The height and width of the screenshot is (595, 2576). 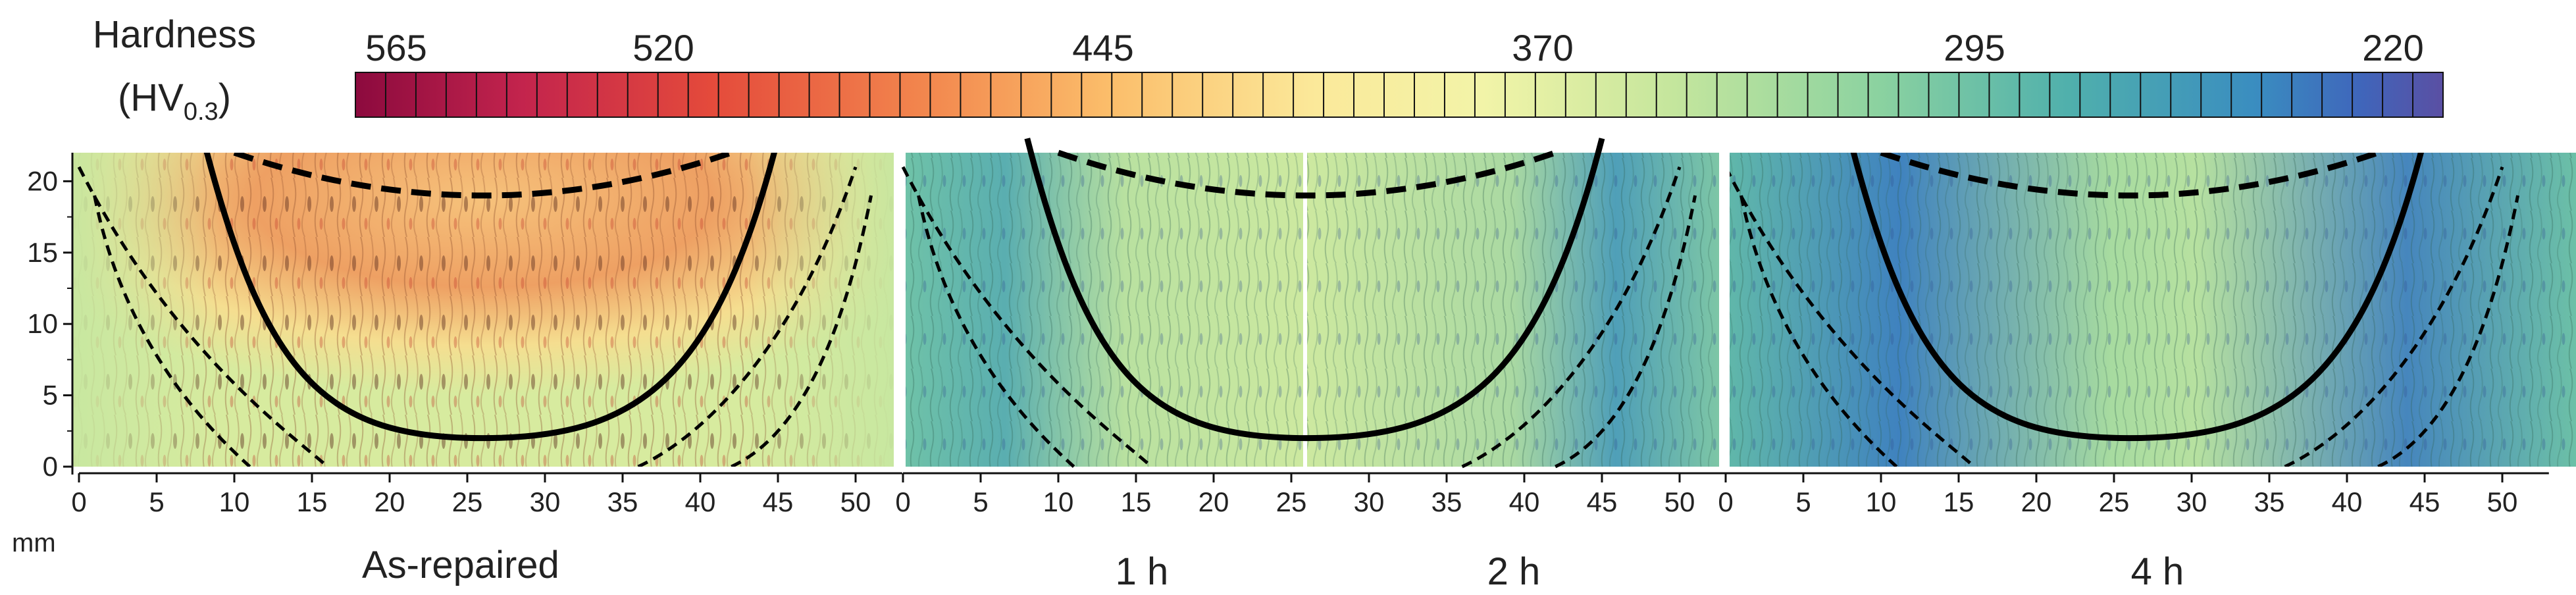 What do you see at coordinates (1974, 47) in the screenshot?
I see `colorbar-tick-label: 295` at bounding box center [1974, 47].